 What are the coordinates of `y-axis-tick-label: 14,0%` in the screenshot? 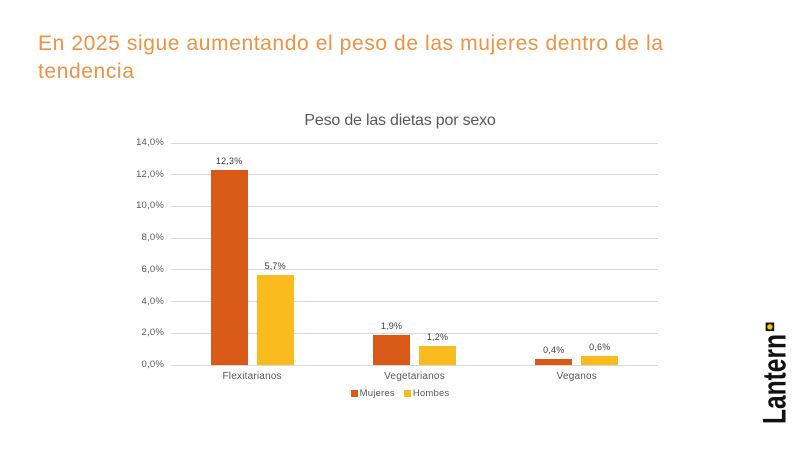 It's located at (150, 142).